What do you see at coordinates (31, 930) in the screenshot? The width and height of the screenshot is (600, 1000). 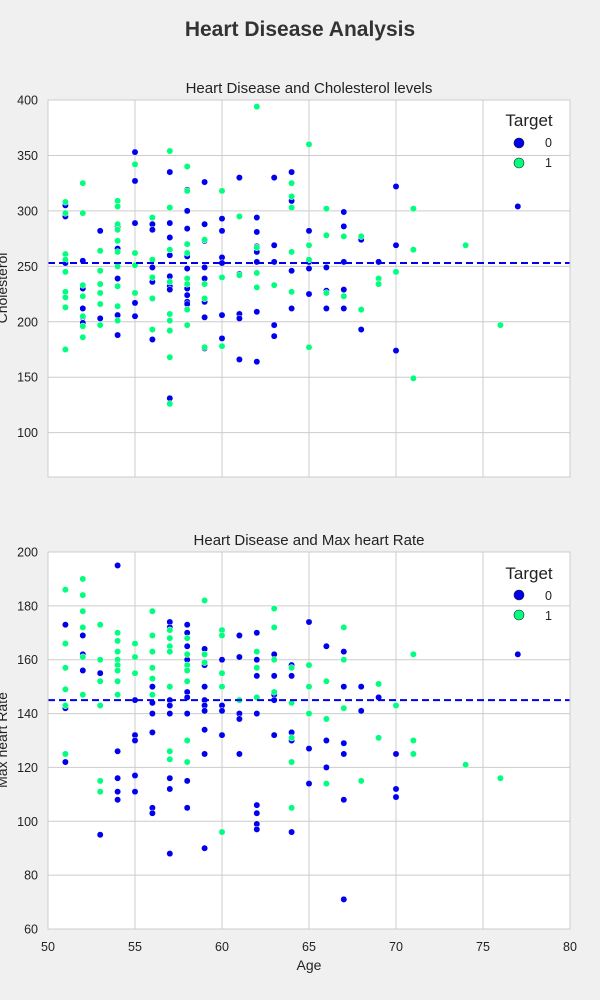 I see `max-heart-rate-y-tick-label: 60` at bounding box center [31, 930].